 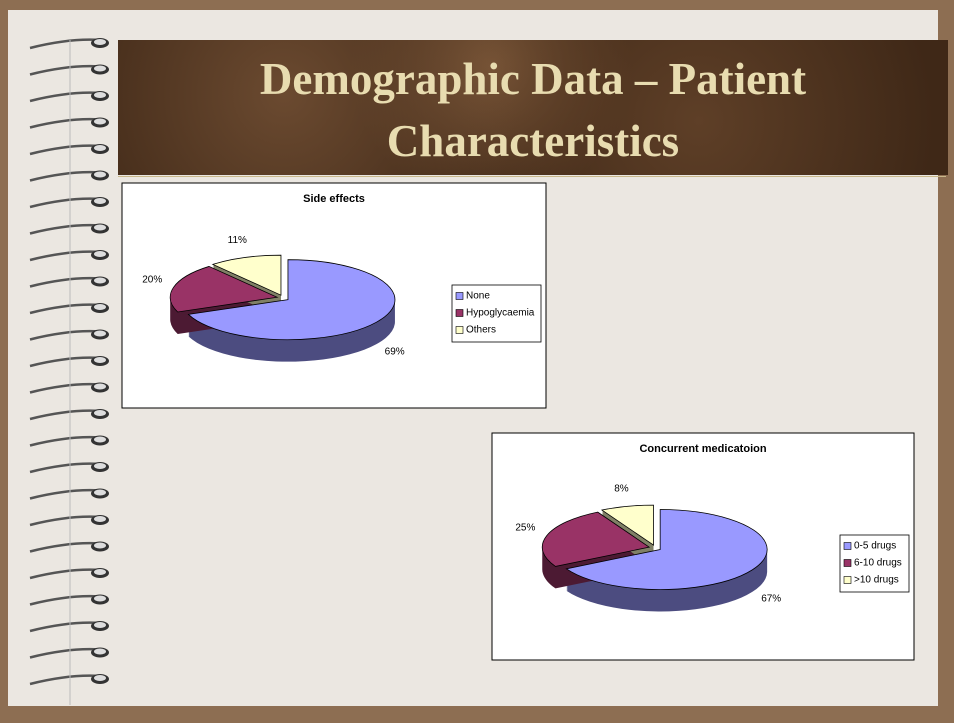 What do you see at coordinates (525, 528) in the screenshot?
I see `data-label: 25%` at bounding box center [525, 528].